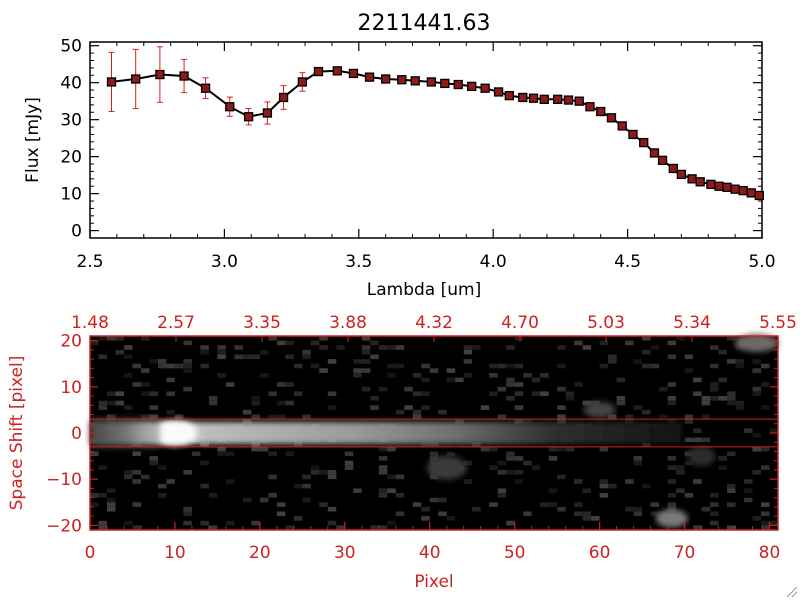 The image size is (800, 600). What do you see at coordinates (358, 262) in the screenshot?
I see `x-tick-label: 3.5` at bounding box center [358, 262].